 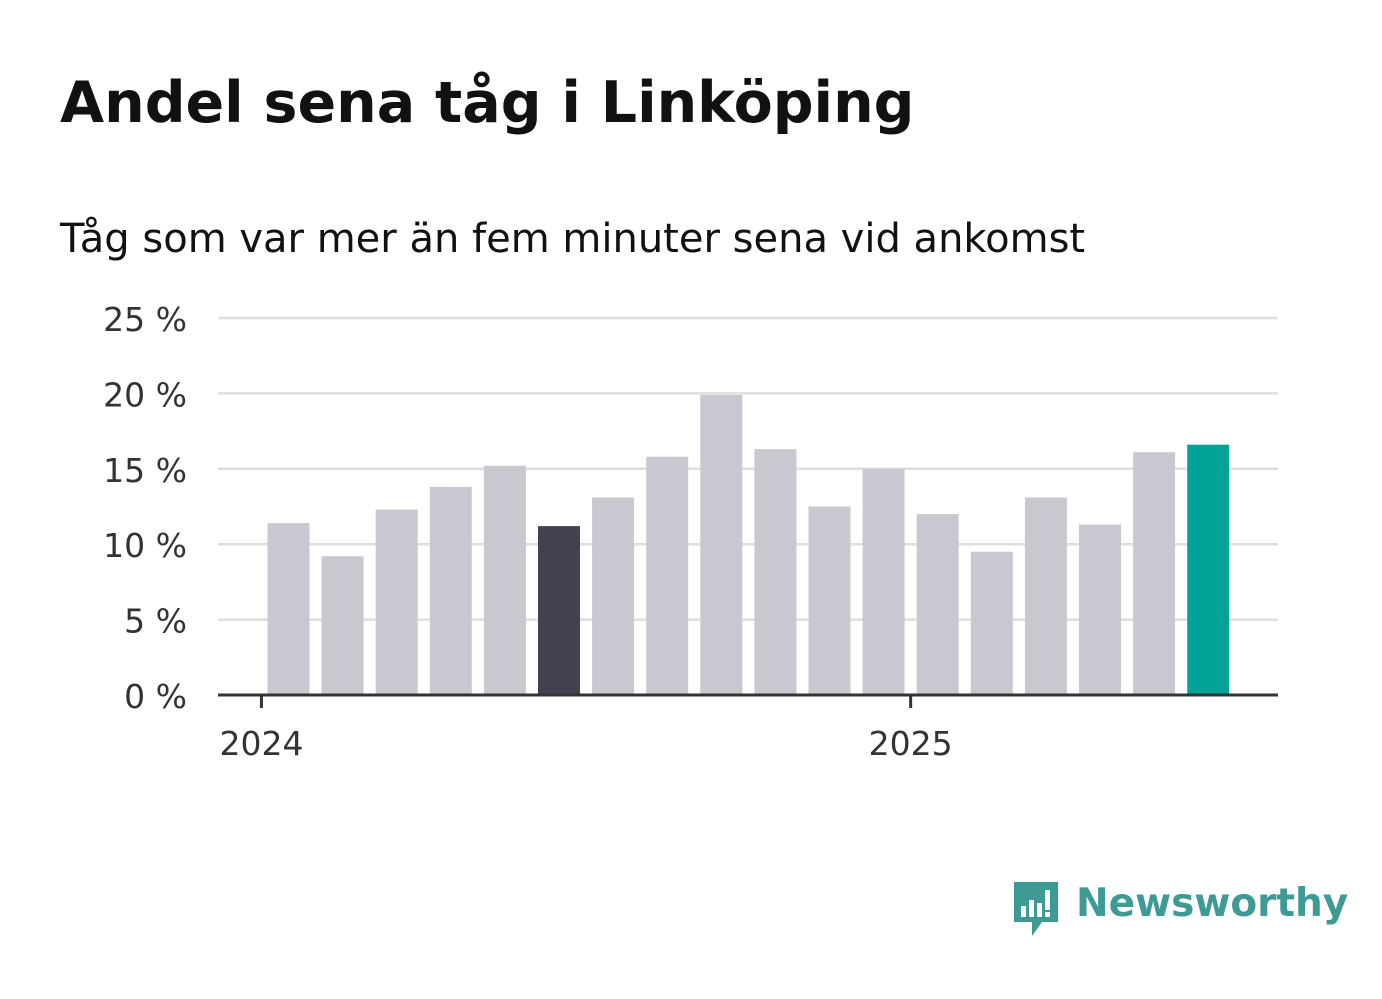 I want to click on y-tick-label: 20 %, so click(x=145, y=394).